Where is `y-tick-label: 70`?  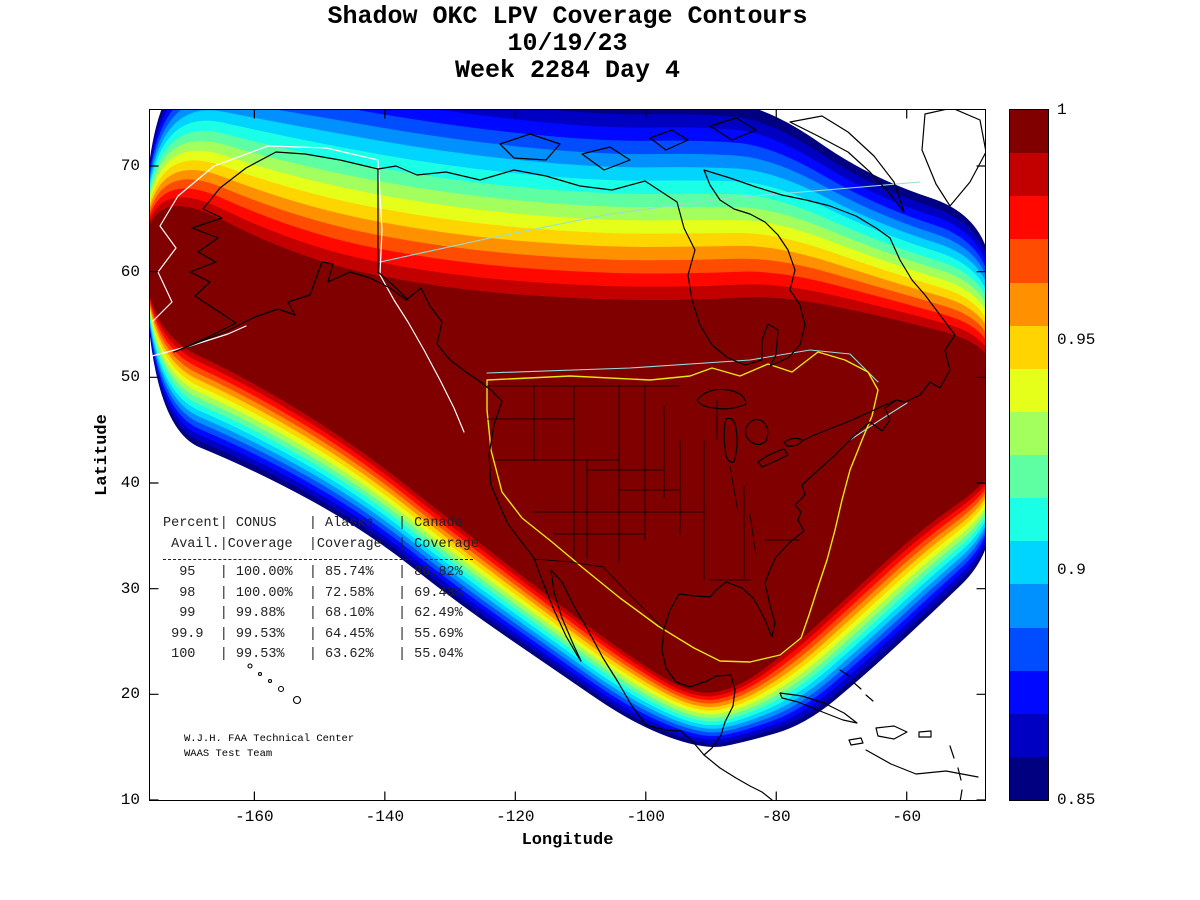 y-tick-label: 70 is located at coordinates (130, 166).